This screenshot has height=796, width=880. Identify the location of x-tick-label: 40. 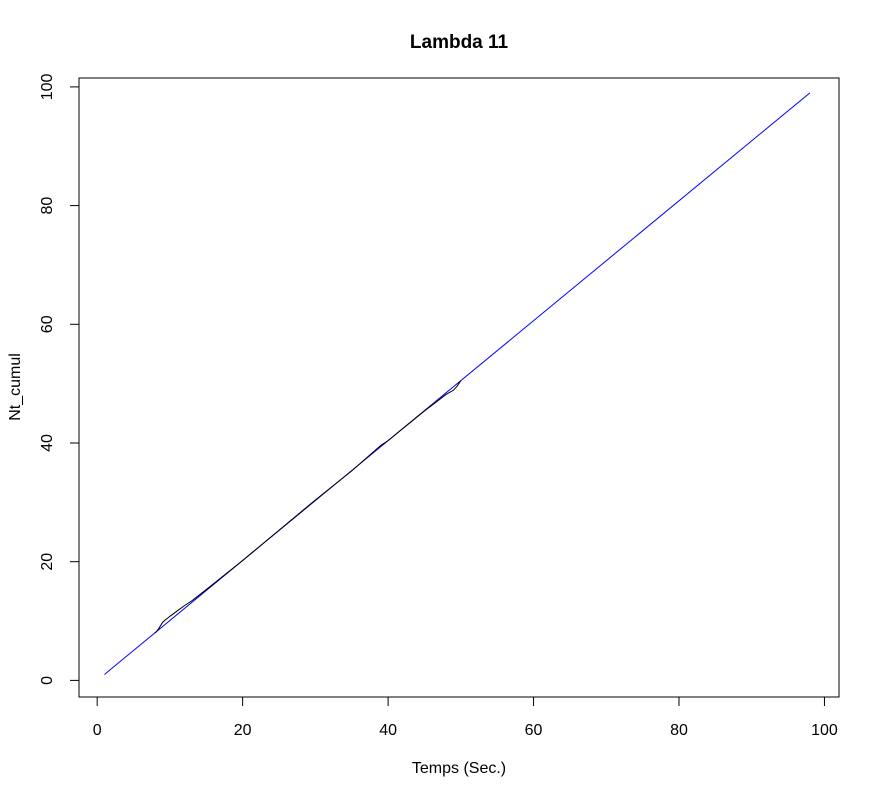
(388, 730).